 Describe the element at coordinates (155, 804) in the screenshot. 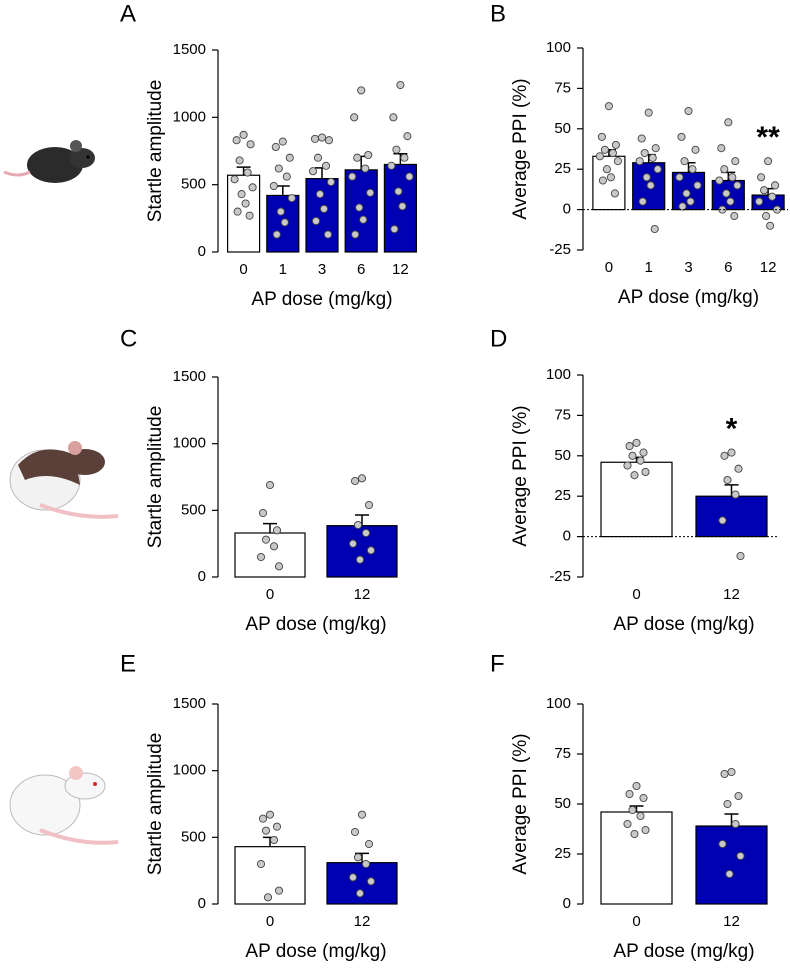

I see `y-axis-title: Startle amplitude` at that location.